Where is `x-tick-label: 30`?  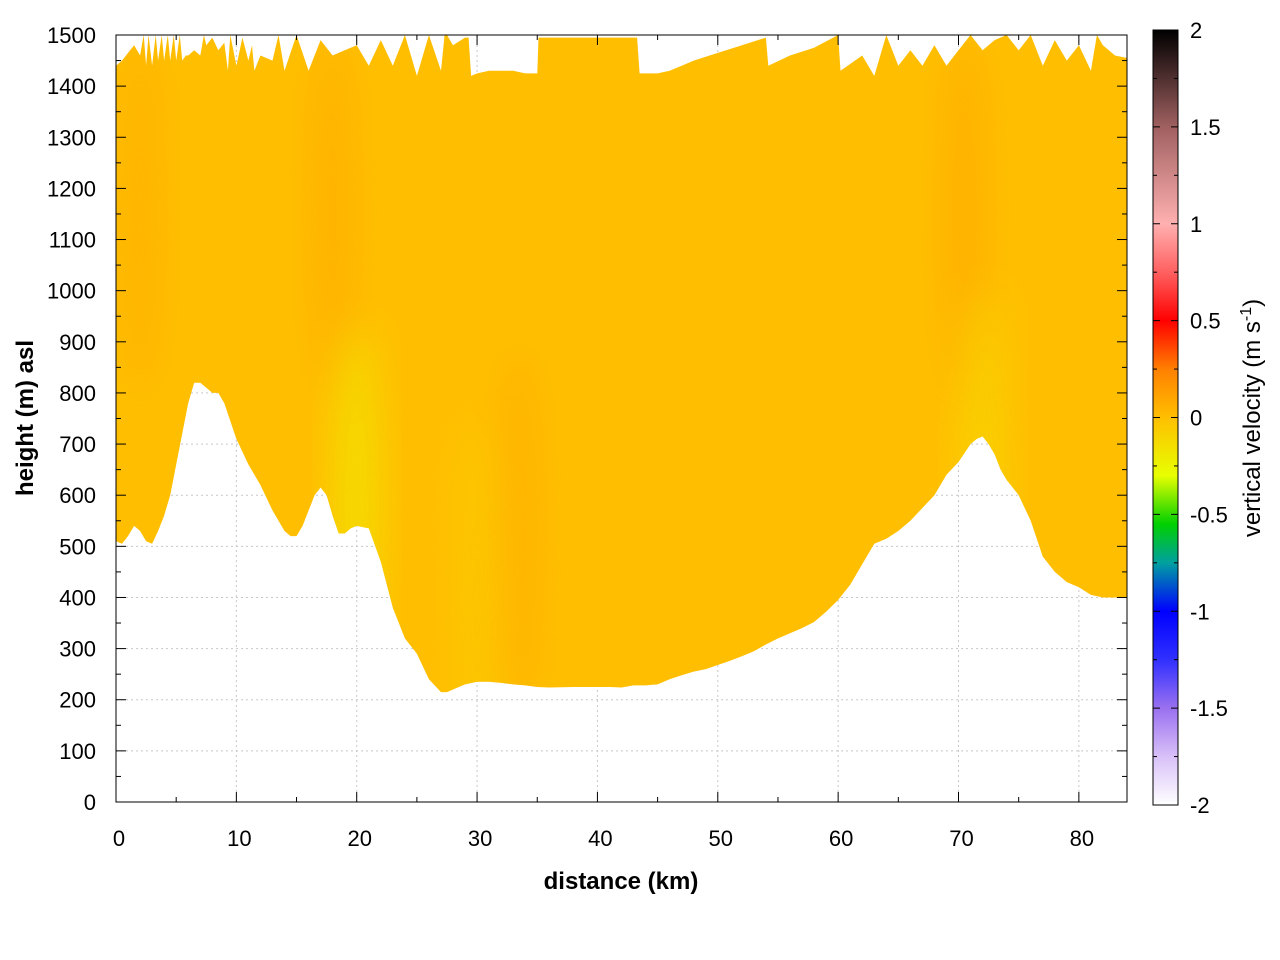 x-tick-label: 30 is located at coordinates (480, 838).